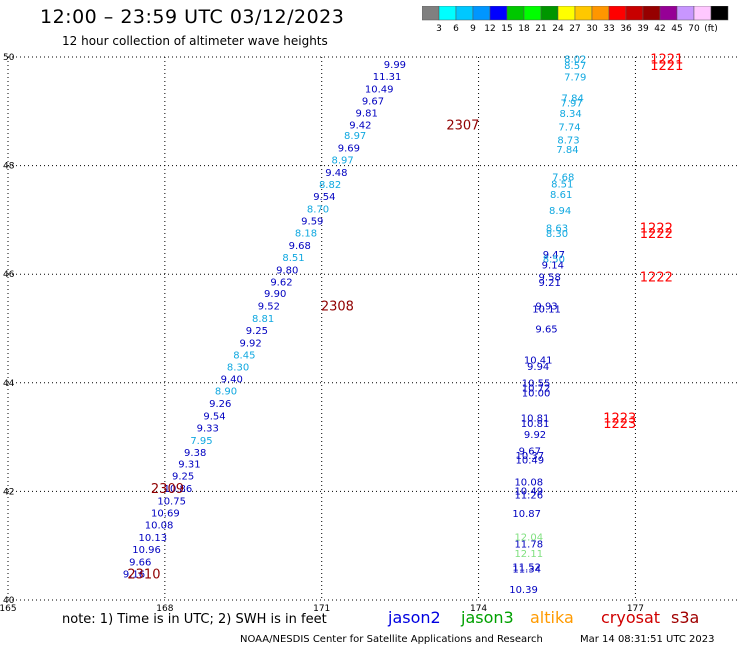 This screenshot has height=650, width=740. What do you see at coordinates (342, 161) in the screenshot?
I see `wave-height-point: 8.97` at bounding box center [342, 161].